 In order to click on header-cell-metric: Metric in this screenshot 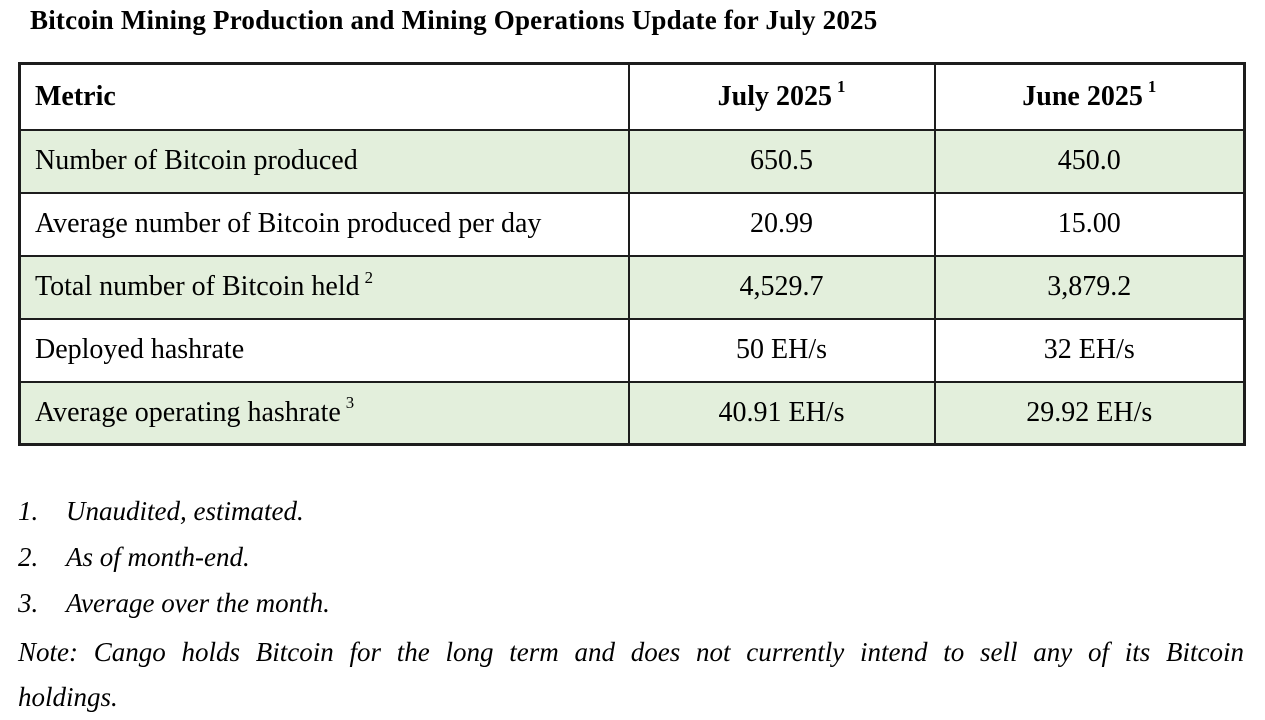, I will do `click(324, 96)`.